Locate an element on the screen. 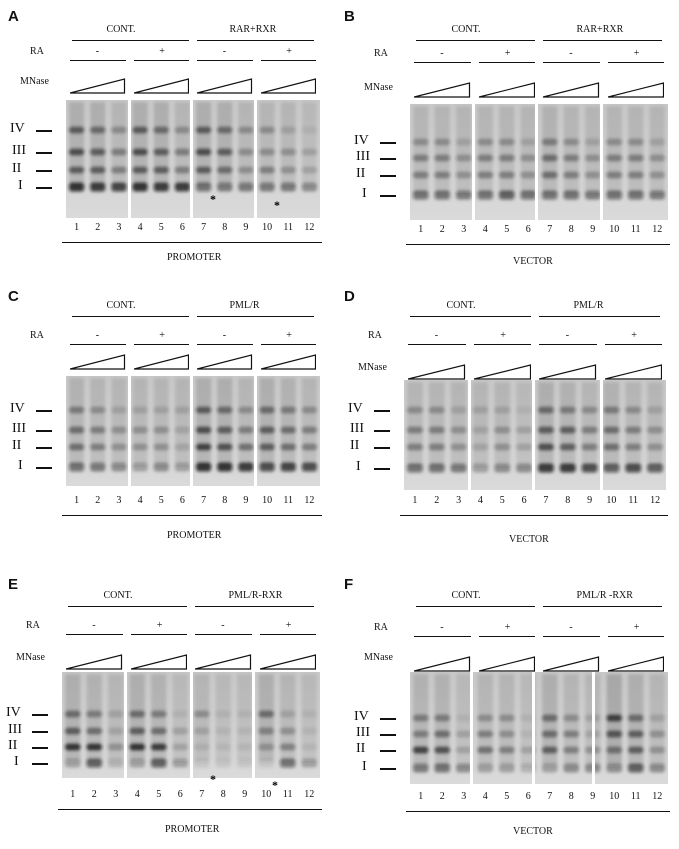  panel-letter: D is located at coordinates (349, 296).